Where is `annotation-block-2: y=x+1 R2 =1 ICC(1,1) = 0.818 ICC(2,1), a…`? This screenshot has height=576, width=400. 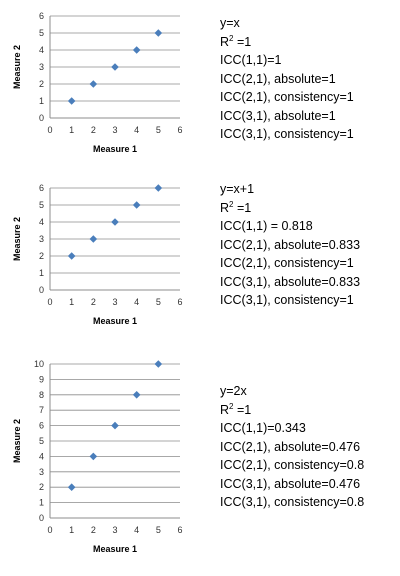
annotation-block-2: y=x+1 R2 =1 ICC(1,1) = 0.818 ICC(2,1), a… is located at coordinates (290, 245).